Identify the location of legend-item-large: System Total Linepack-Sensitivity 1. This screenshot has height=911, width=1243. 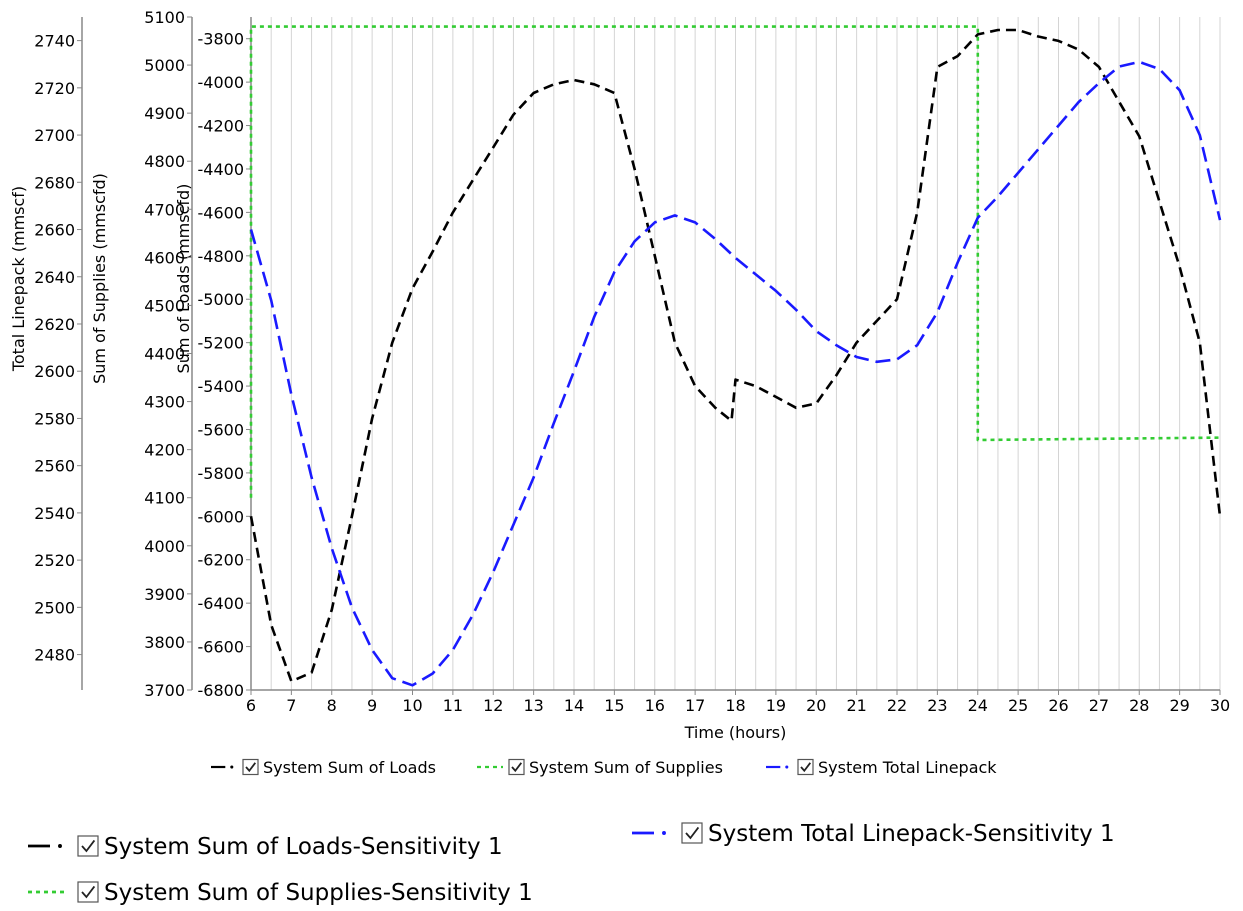
(873, 834).